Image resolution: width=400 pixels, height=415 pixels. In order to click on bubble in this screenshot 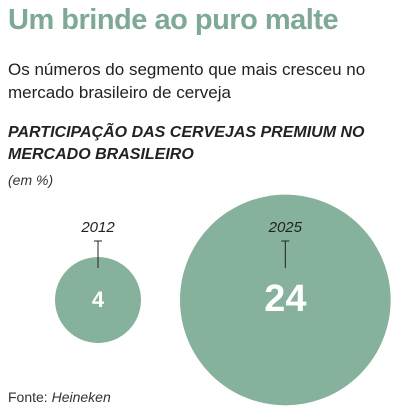, I will do `click(98, 300)`.